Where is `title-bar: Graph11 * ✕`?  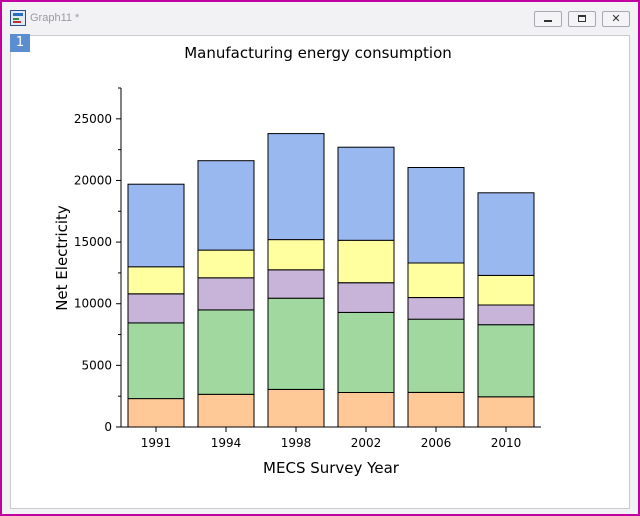
title-bar: Graph11 * ✕ is located at coordinates (320, 17).